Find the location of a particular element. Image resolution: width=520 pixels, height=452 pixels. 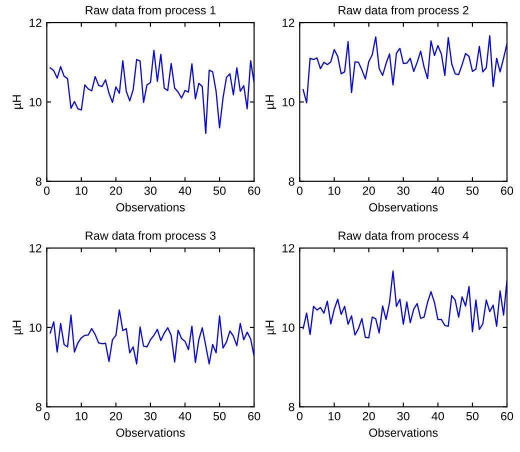

chart-title: Raw data from process 1 is located at coordinates (151, 11).